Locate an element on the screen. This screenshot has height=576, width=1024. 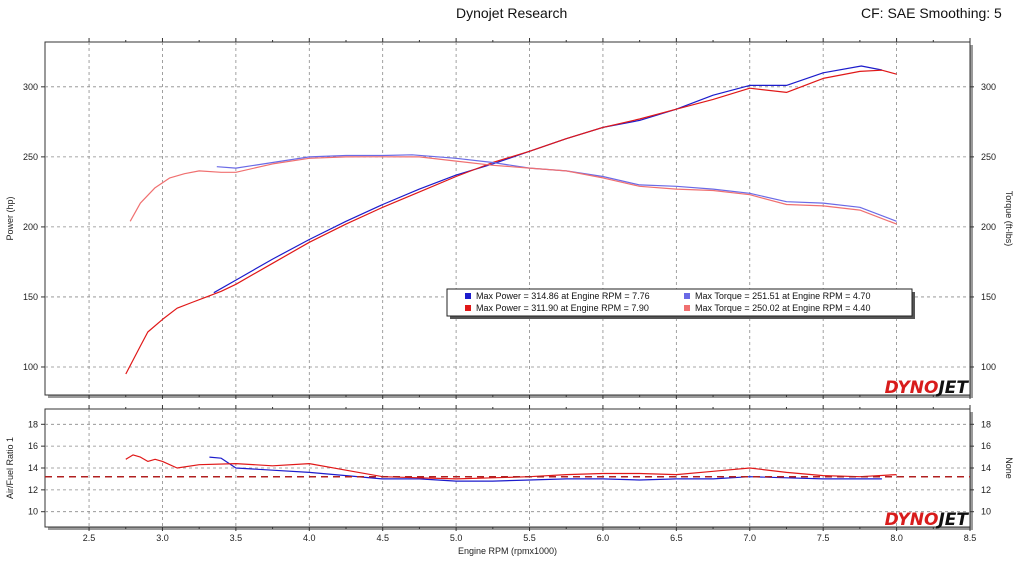
y2-tick-label: 14 is located at coordinates (986, 468).